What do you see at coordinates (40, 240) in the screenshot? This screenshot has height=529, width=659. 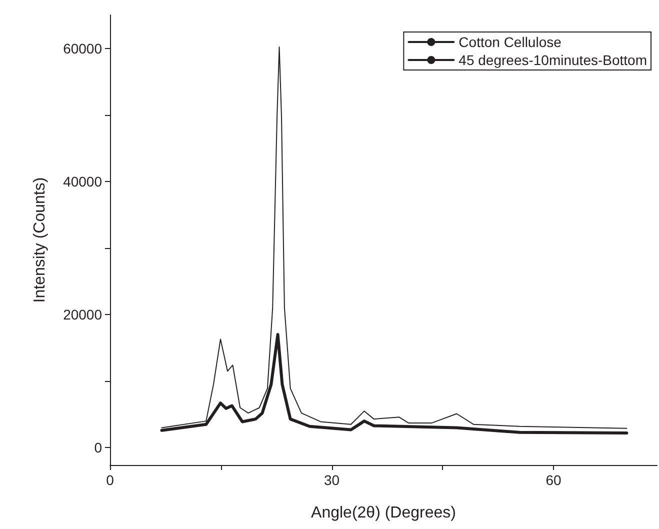 I see `y-axis-title: Intensity (Counts)` at bounding box center [40, 240].